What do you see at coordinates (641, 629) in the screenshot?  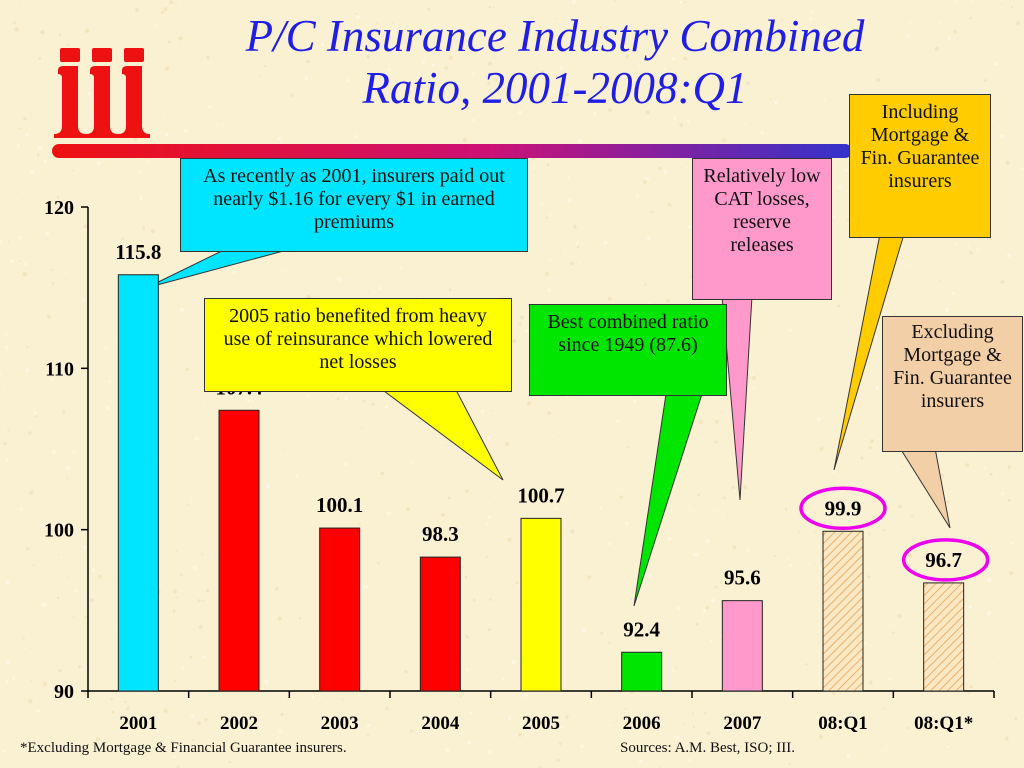 I see `data-label: 92.4` at bounding box center [641, 629].